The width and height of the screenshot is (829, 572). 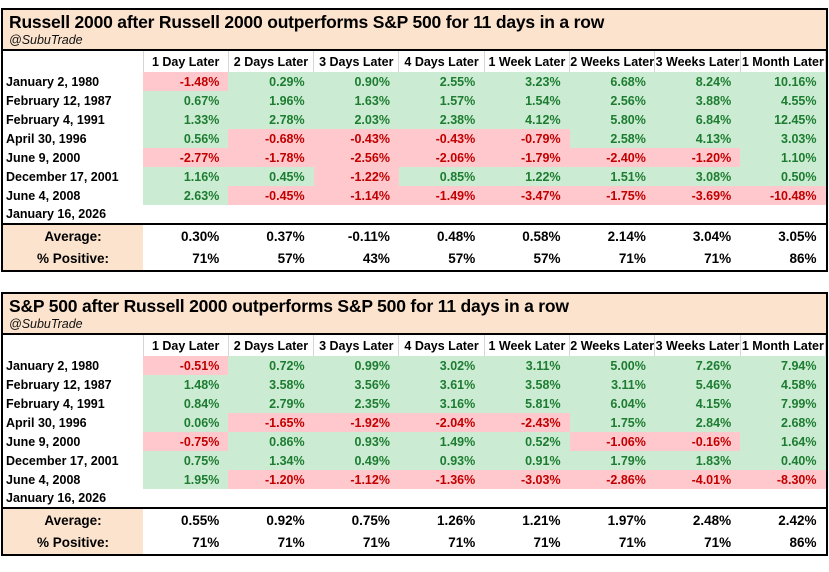 What do you see at coordinates (356, 403) in the screenshot?
I see `return-cell: 2.35%` at bounding box center [356, 403].